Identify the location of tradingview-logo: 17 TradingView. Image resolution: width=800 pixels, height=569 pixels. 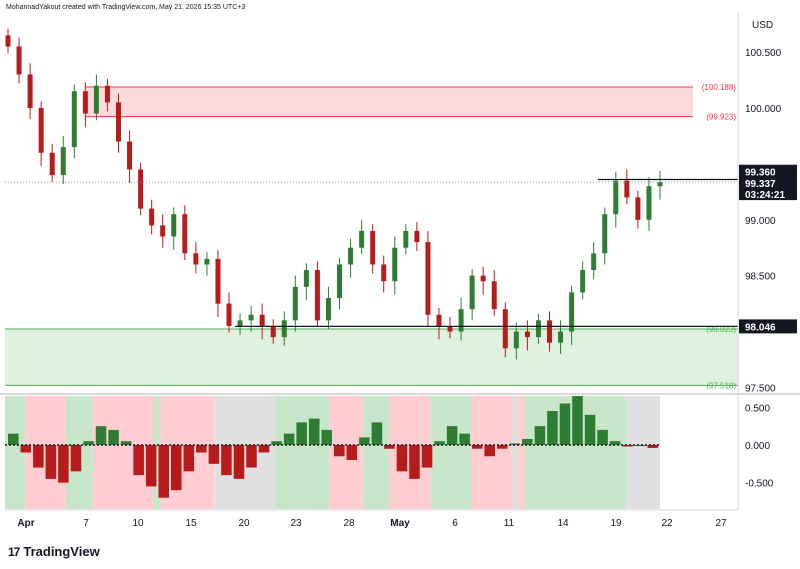
(54, 551).